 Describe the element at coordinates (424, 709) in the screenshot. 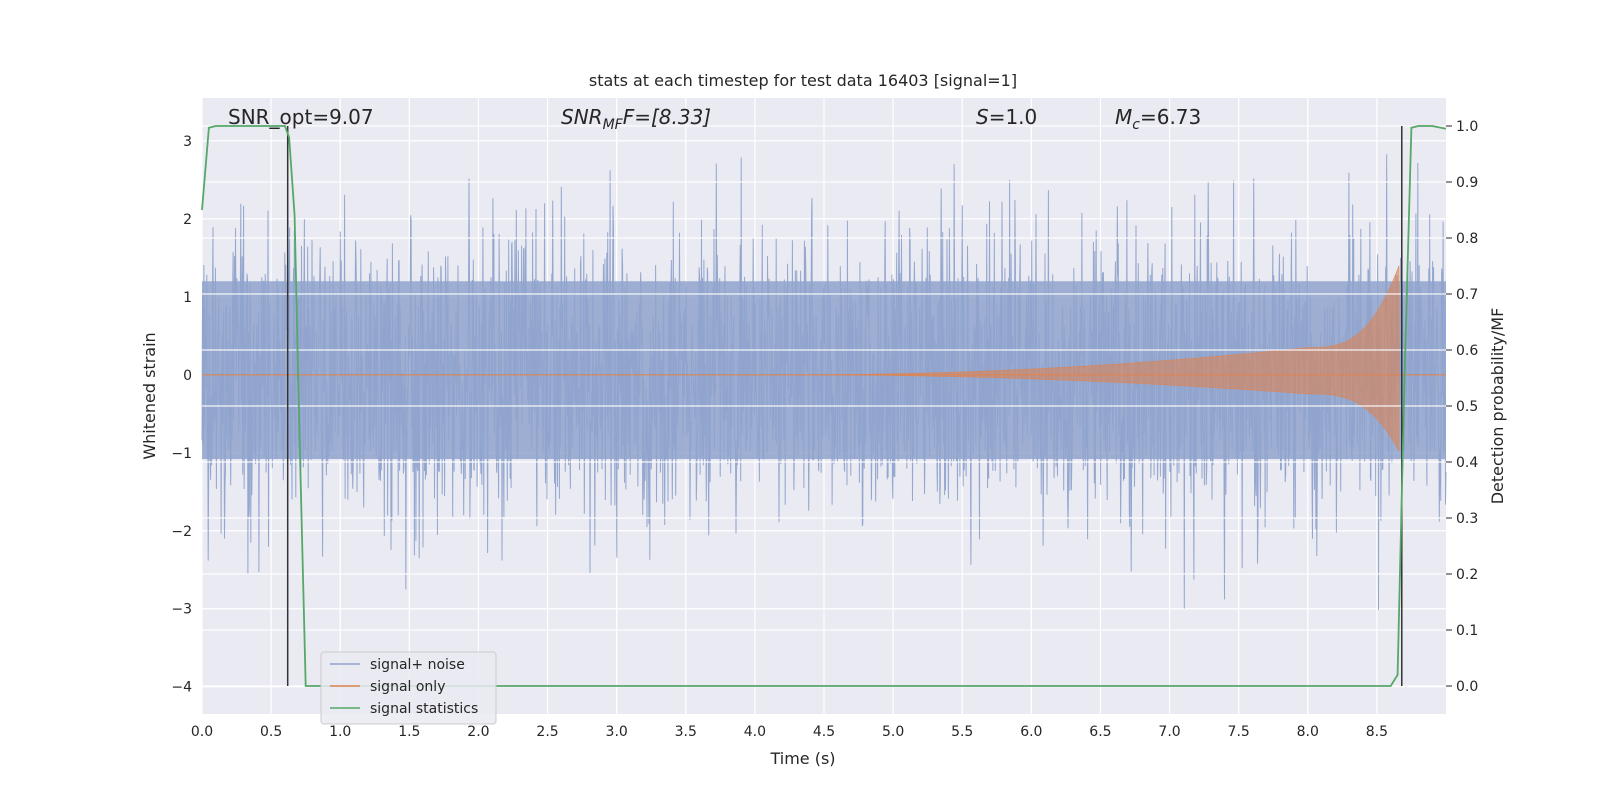

I see `legend-label-signal-statistics: signal statistics` at that location.